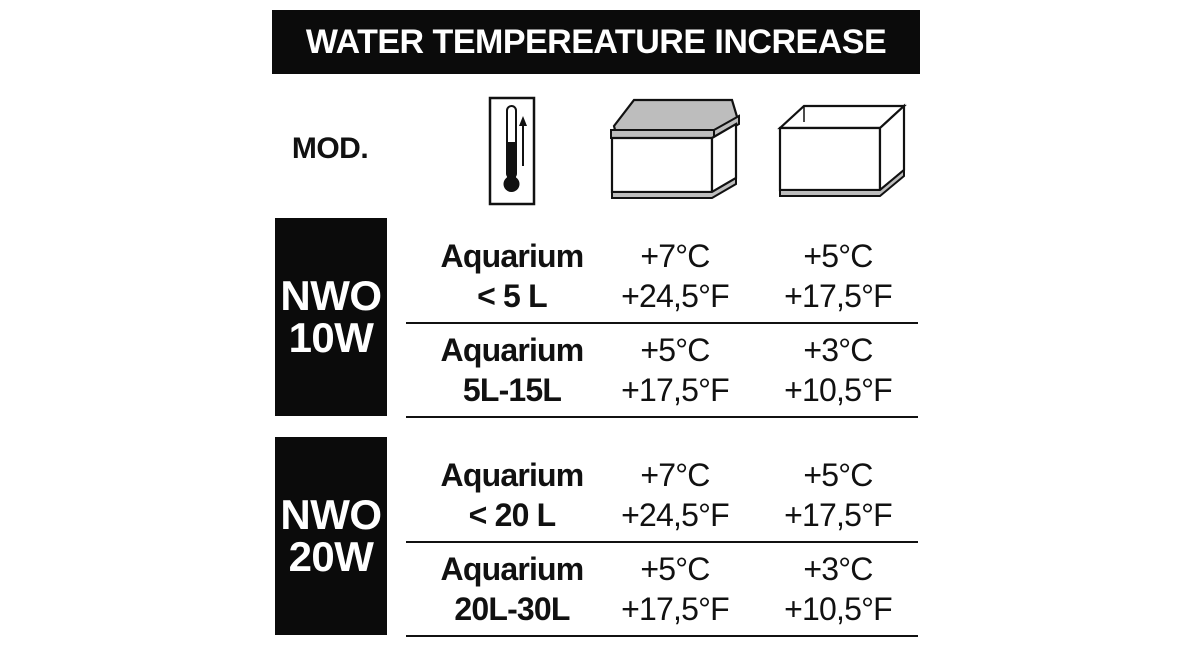  I want to click on title-banner: WATER TEMPEREATURE INCREASE, so click(596, 42).